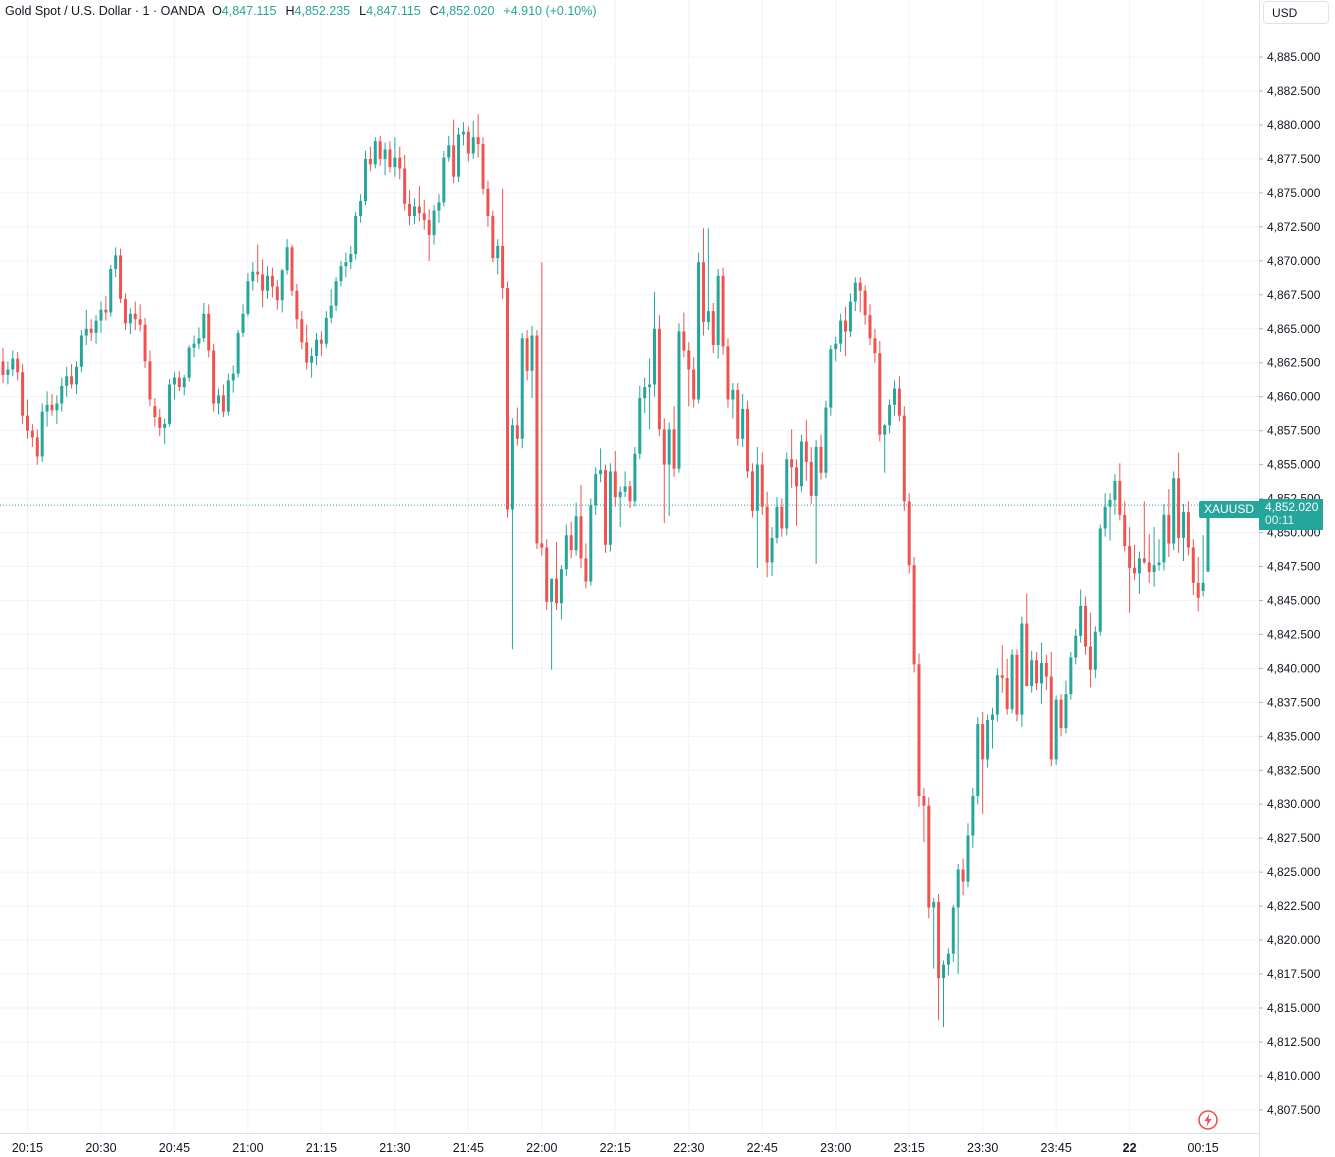 The image size is (1335, 1157). I want to click on price-tick-label: 4,822.500, so click(1294, 906).